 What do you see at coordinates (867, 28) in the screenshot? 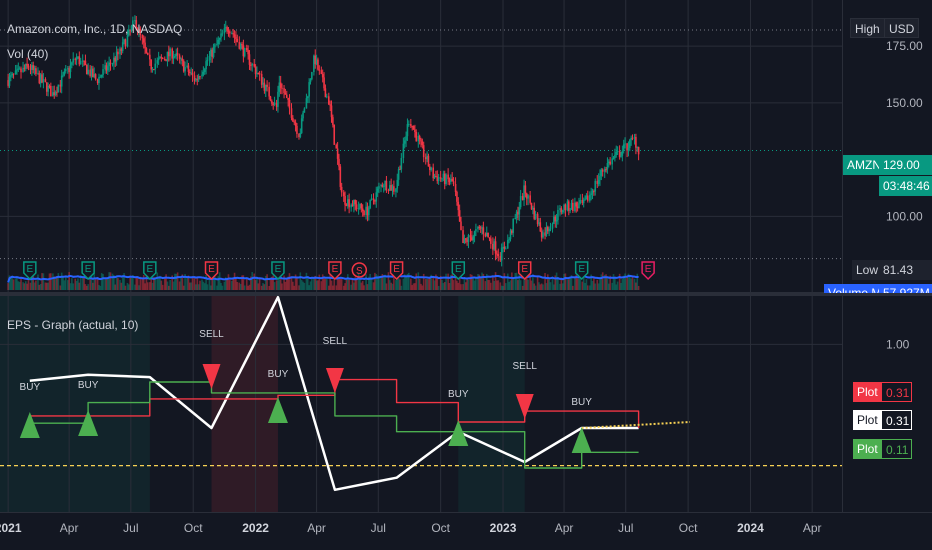
I see `high-button: High` at bounding box center [867, 28].